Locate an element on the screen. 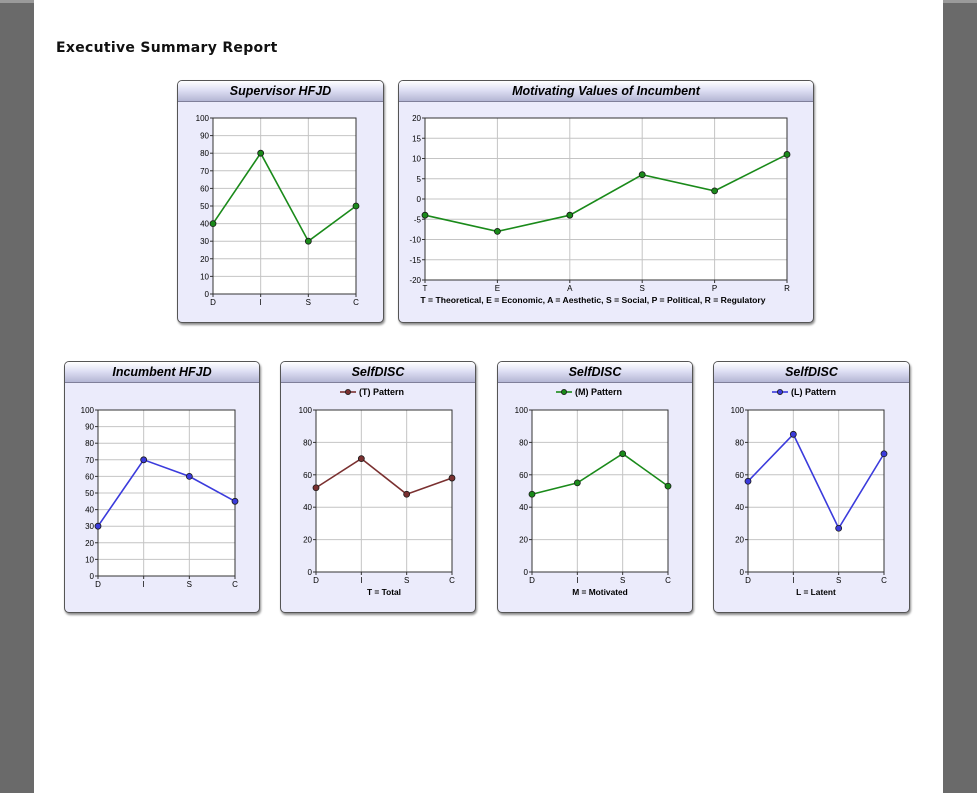  selfdisc-latent-chart: 0 20 40 60 80 100 D I S C (L) Pattern L = Latent is located at coordinates (809, 492).